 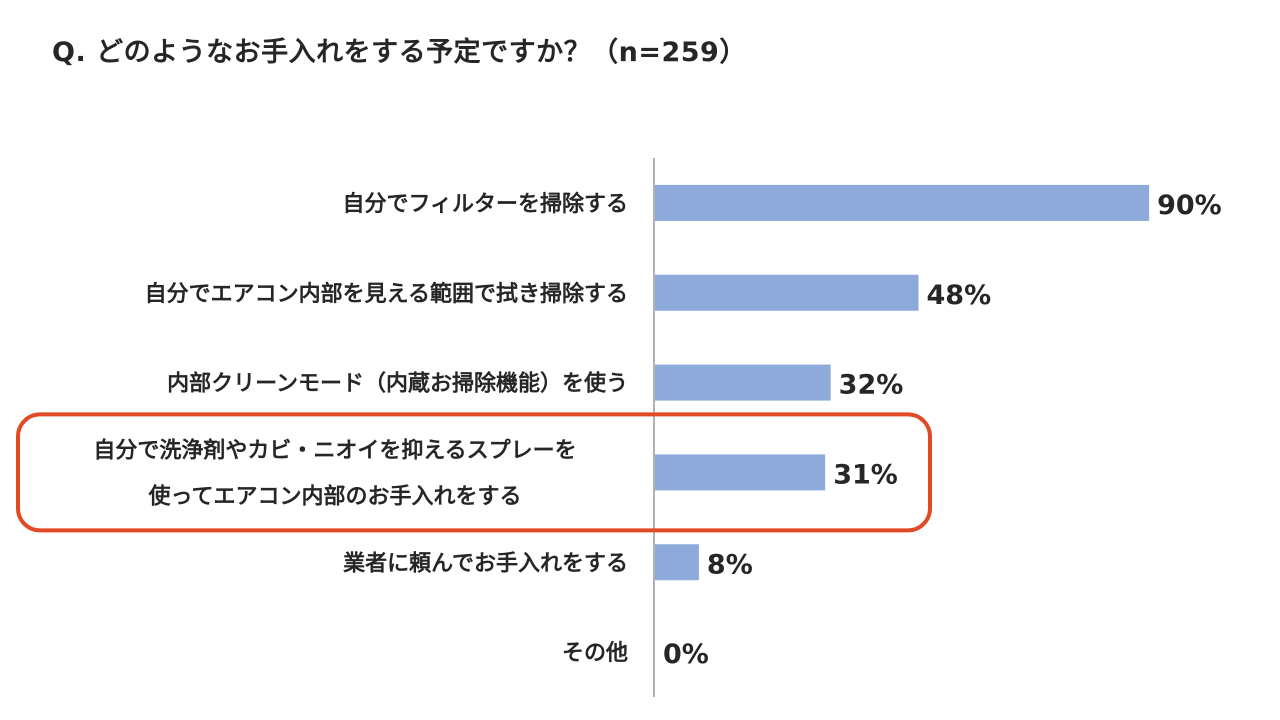 What do you see at coordinates (959, 295) in the screenshot?
I see `value-label: 48%` at bounding box center [959, 295].